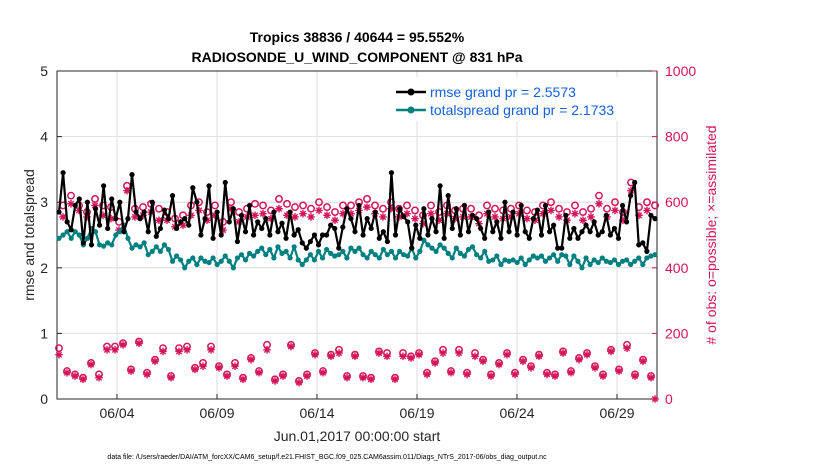 The height and width of the screenshot is (470, 830). I want to click on left-tick-label: 3, so click(44, 202).